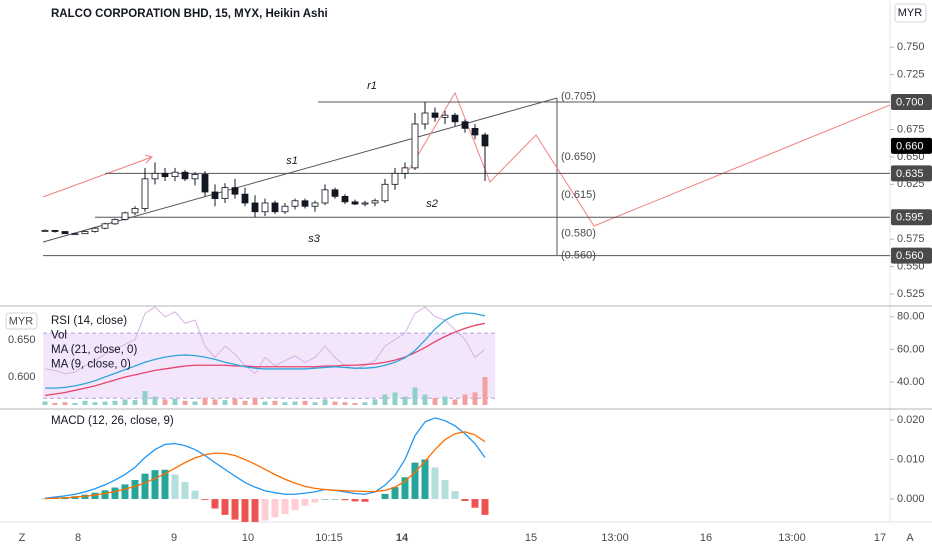 The height and width of the screenshot is (550, 932). What do you see at coordinates (174, 538) in the screenshot?
I see `x-tick-label: 9` at bounding box center [174, 538].